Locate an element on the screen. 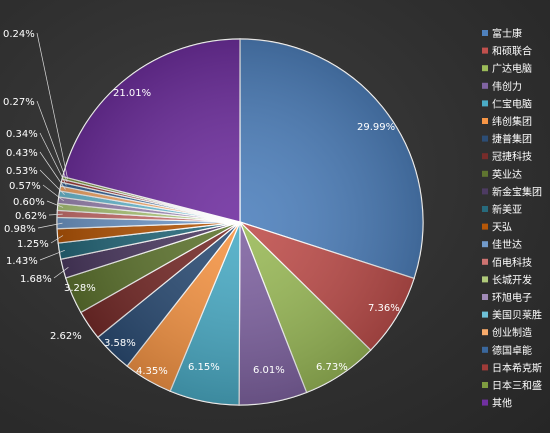 Image resolution: width=550 pixels, height=433 pixels. legend-item-19: 德国卓能 is located at coordinates (512, 350).